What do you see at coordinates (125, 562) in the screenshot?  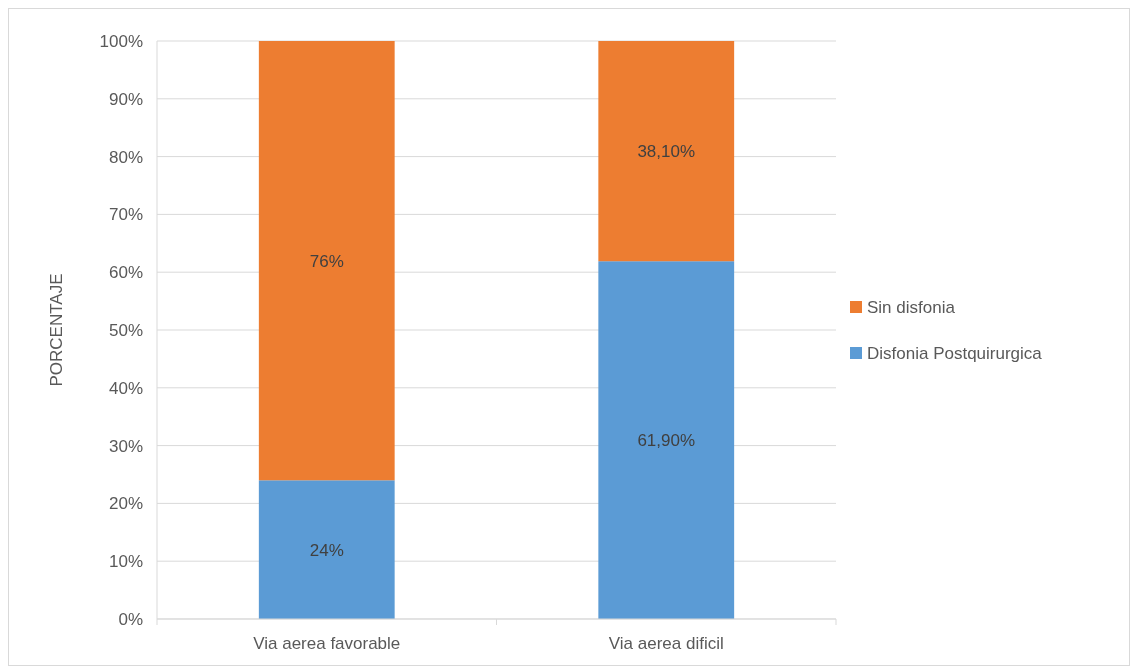 I see `y-tick-label: 10%` at bounding box center [125, 562].